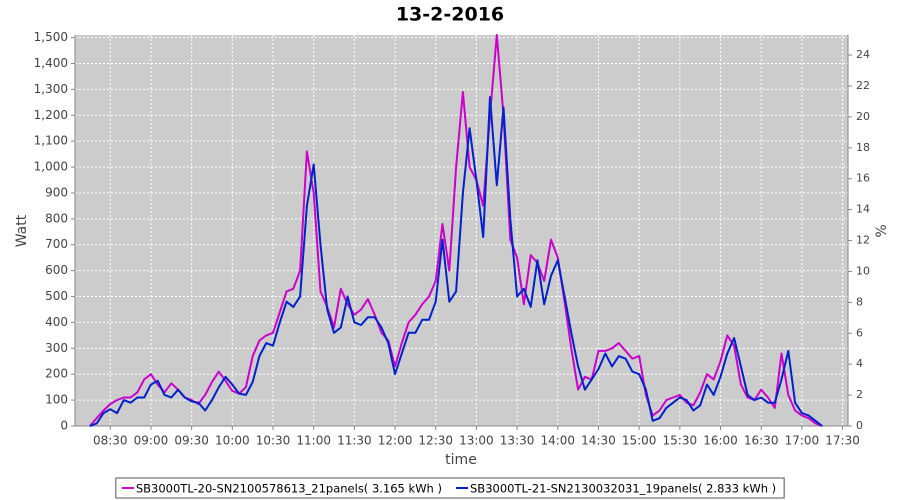  Describe the element at coordinates (51, 89) in the screenshot. I see `y-tick-label: 1,300` at that location.